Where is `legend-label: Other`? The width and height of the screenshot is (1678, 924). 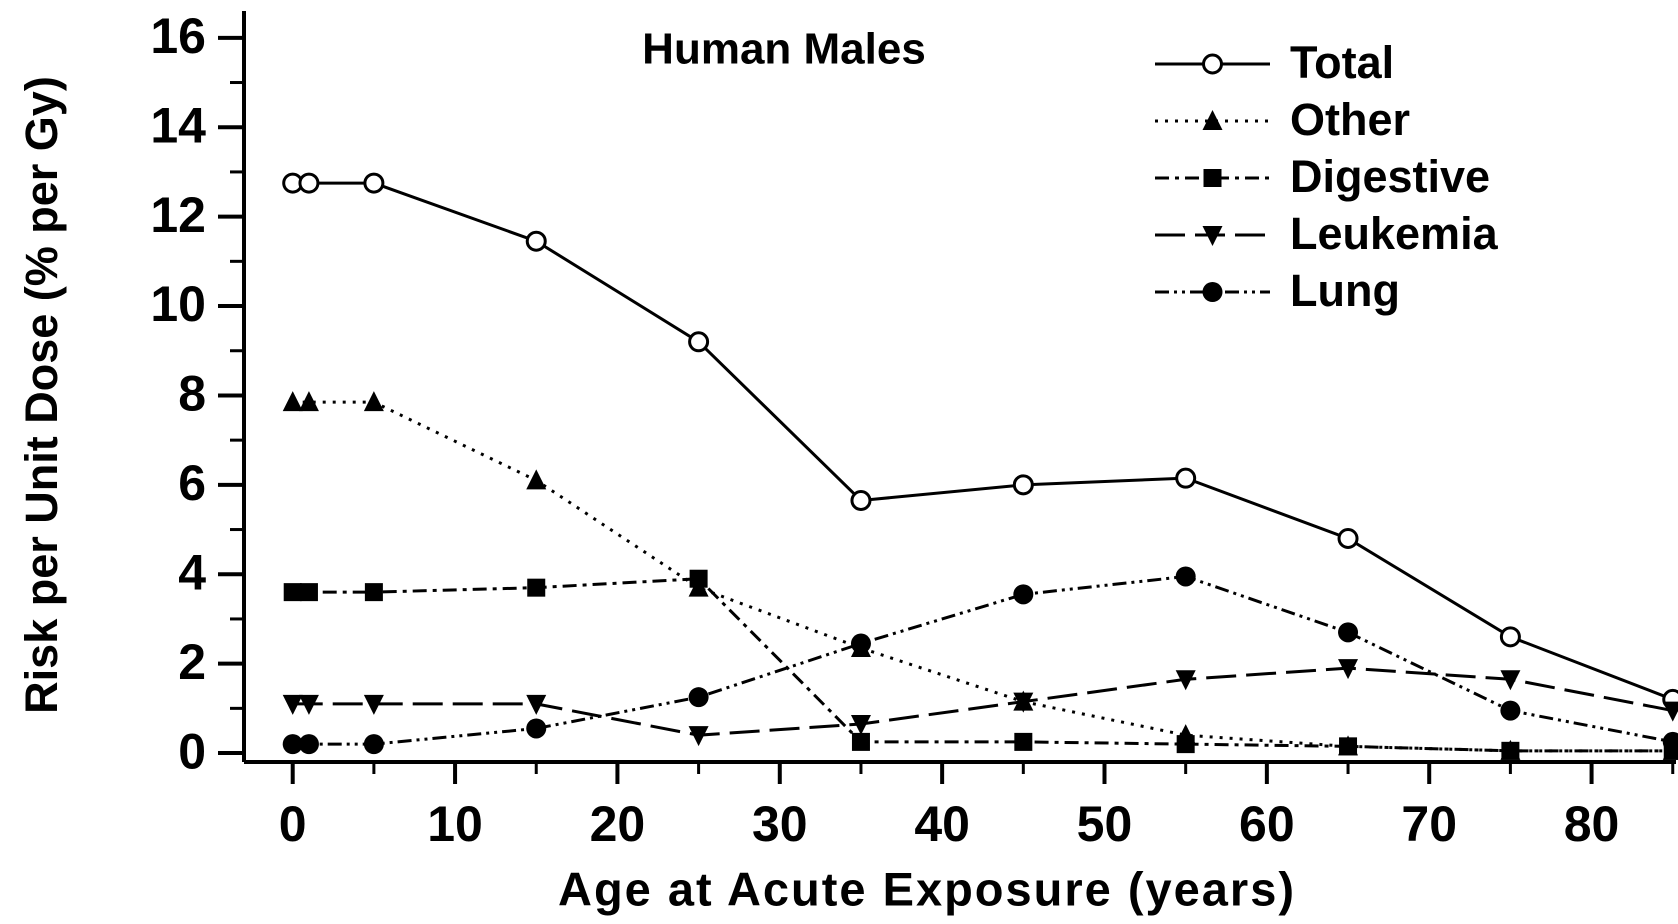
legend-label: Other is located at coordinates (1350, 119).